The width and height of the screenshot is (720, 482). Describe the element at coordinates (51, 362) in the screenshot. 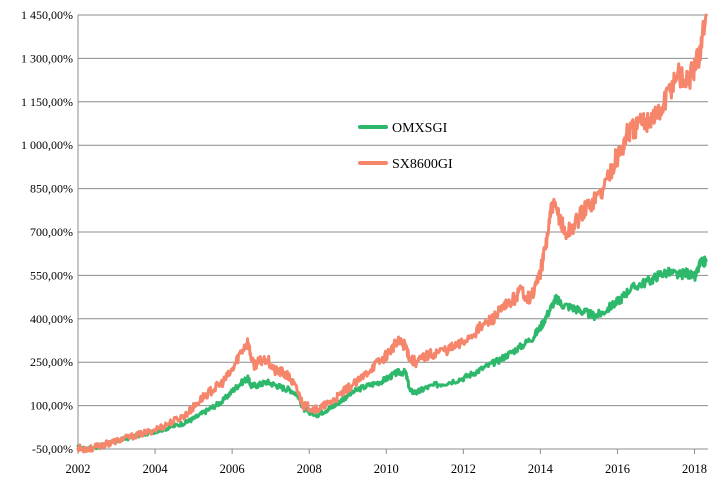

I see `y-tick-label: 250,00%` at that location.